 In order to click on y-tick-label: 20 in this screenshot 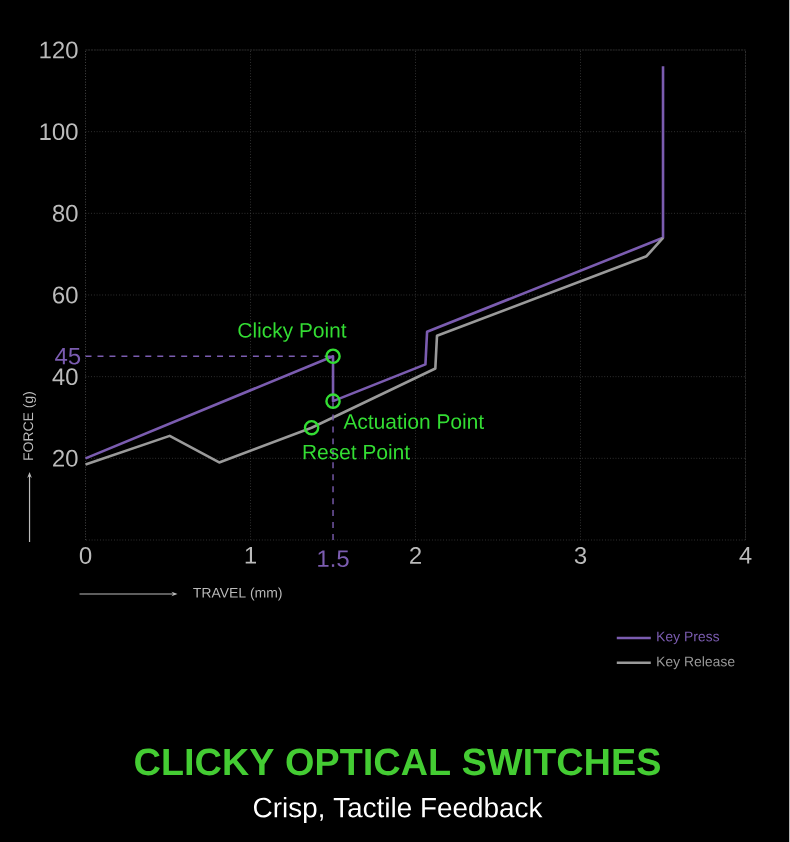, I will do `click(65, 458)`.